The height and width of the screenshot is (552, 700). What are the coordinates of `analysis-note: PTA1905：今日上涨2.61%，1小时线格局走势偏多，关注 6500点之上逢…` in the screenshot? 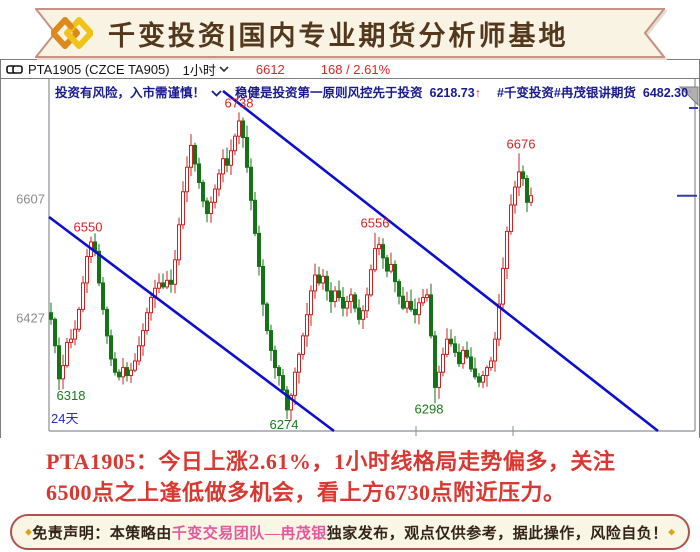 It's located at (350, 472).